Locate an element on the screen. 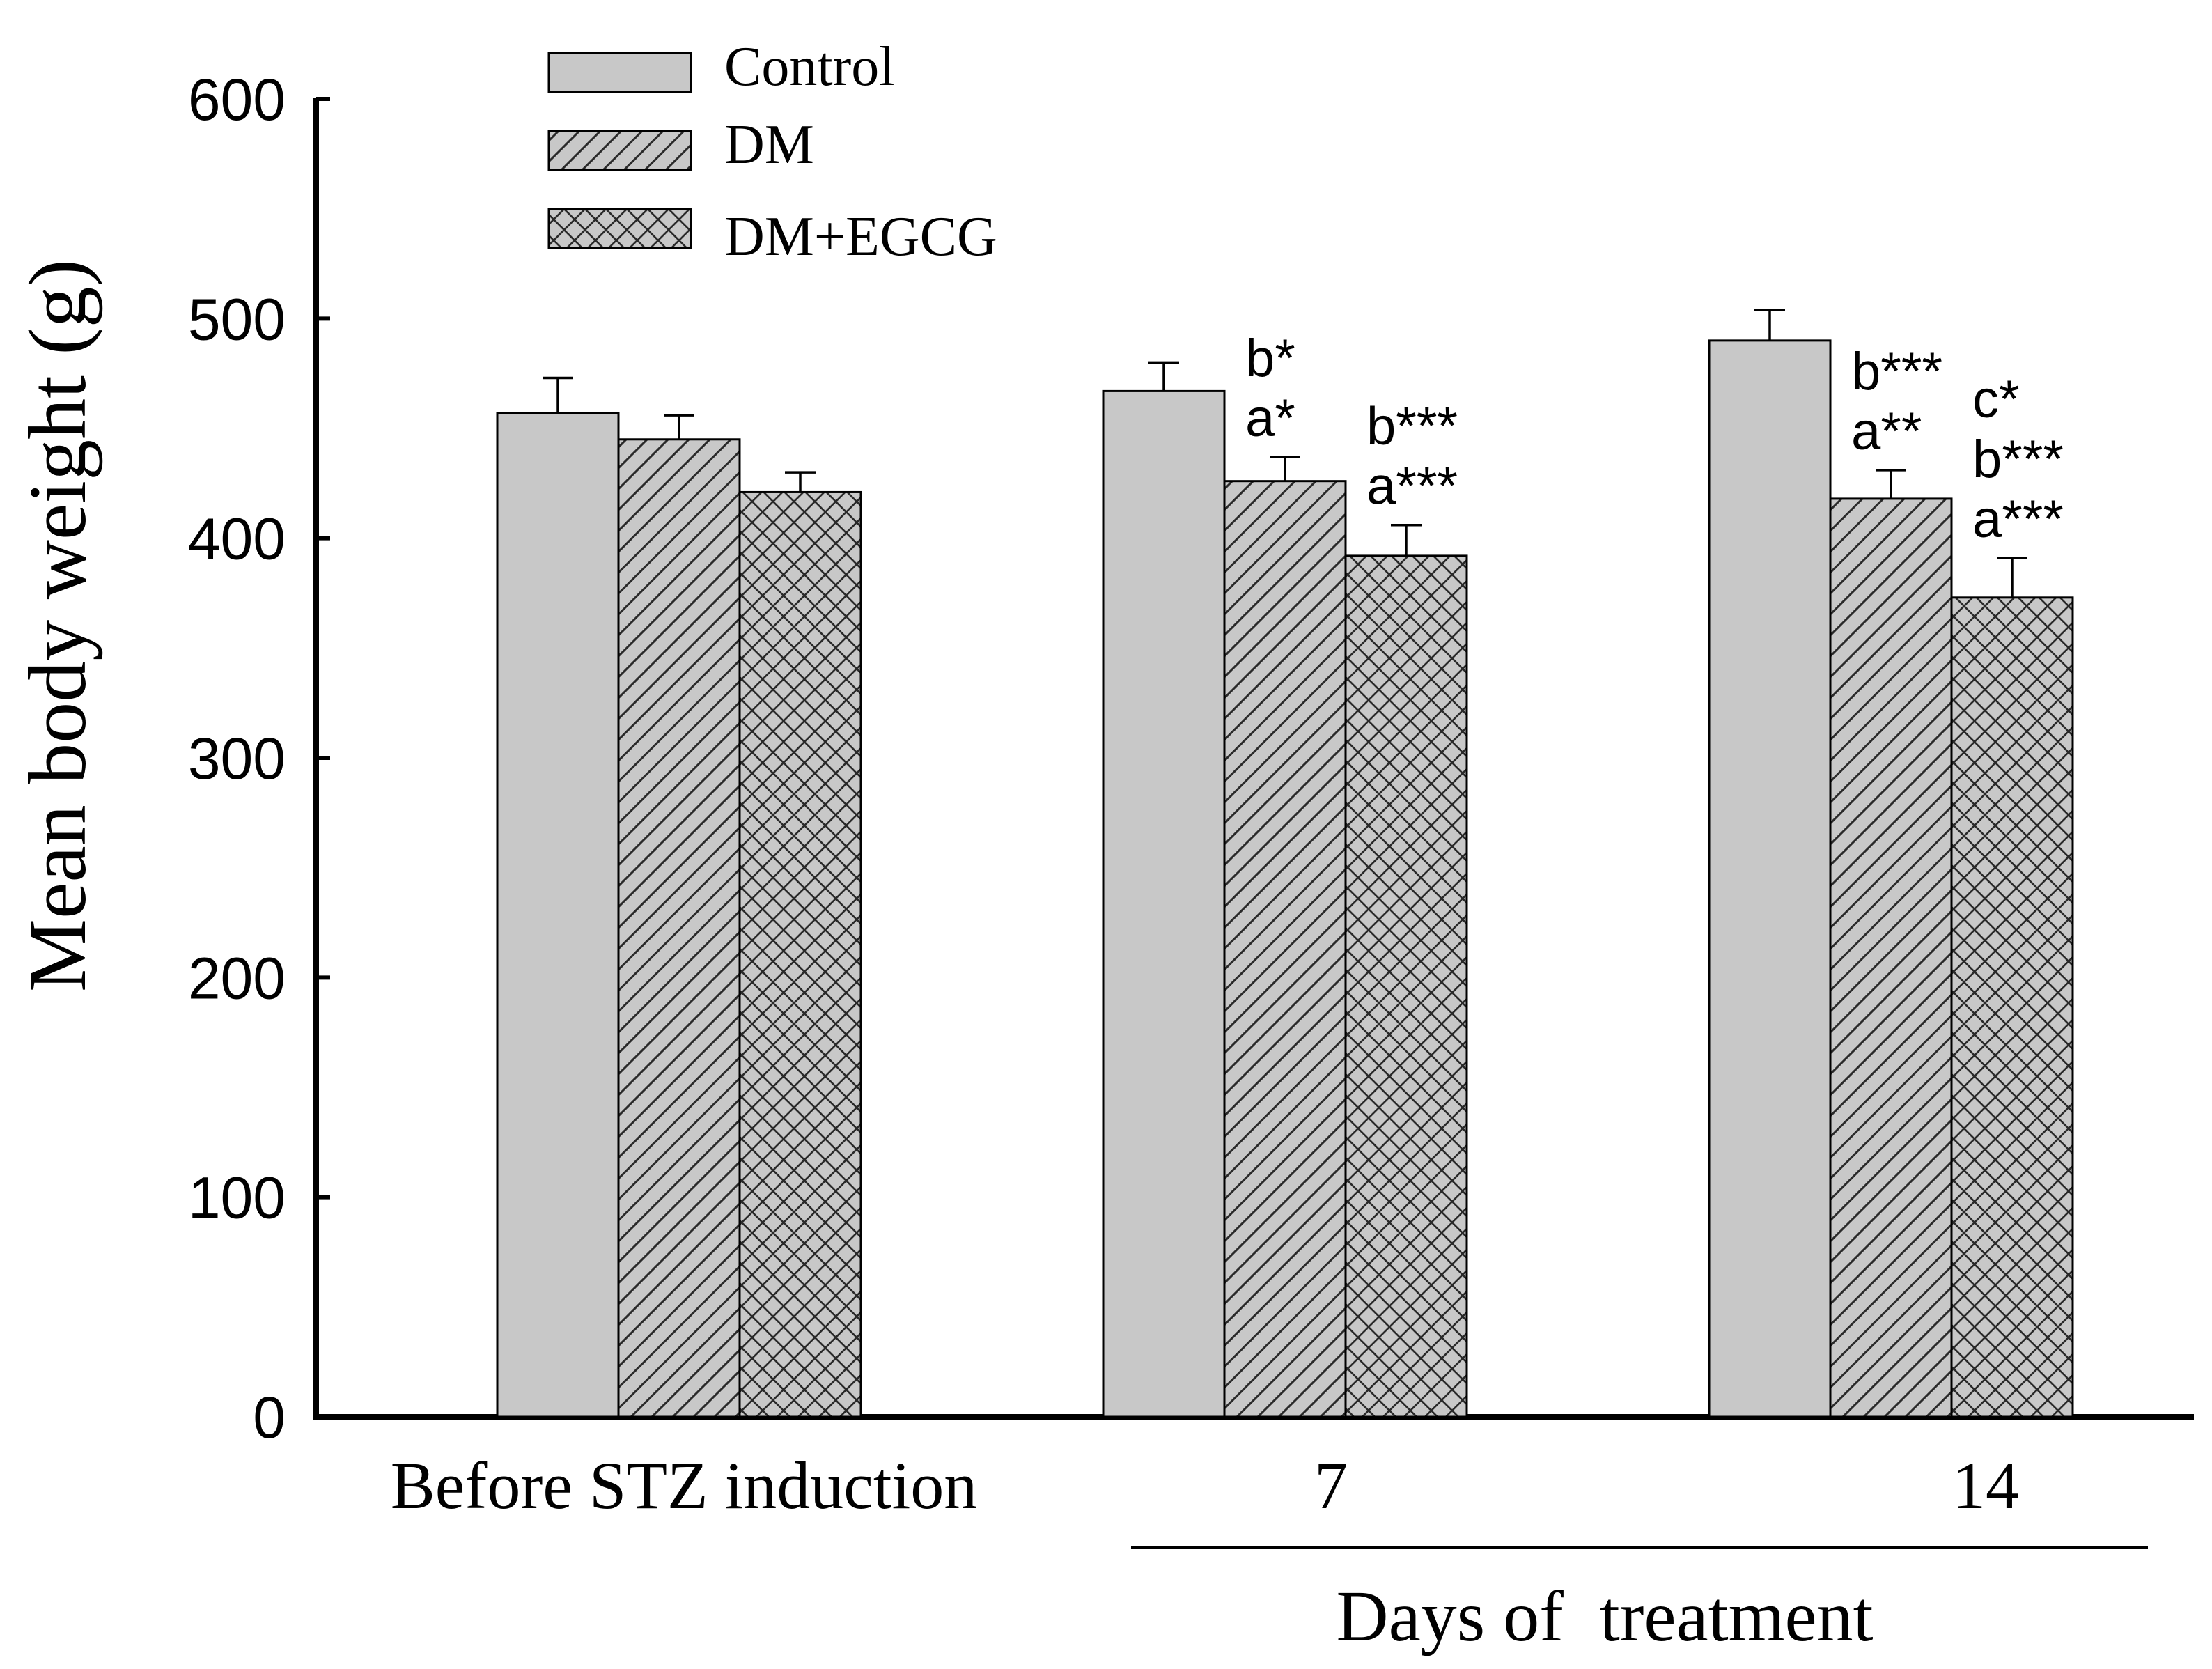  x-tick-label-day-7: 7 is located at coordinates (1331, 1485).